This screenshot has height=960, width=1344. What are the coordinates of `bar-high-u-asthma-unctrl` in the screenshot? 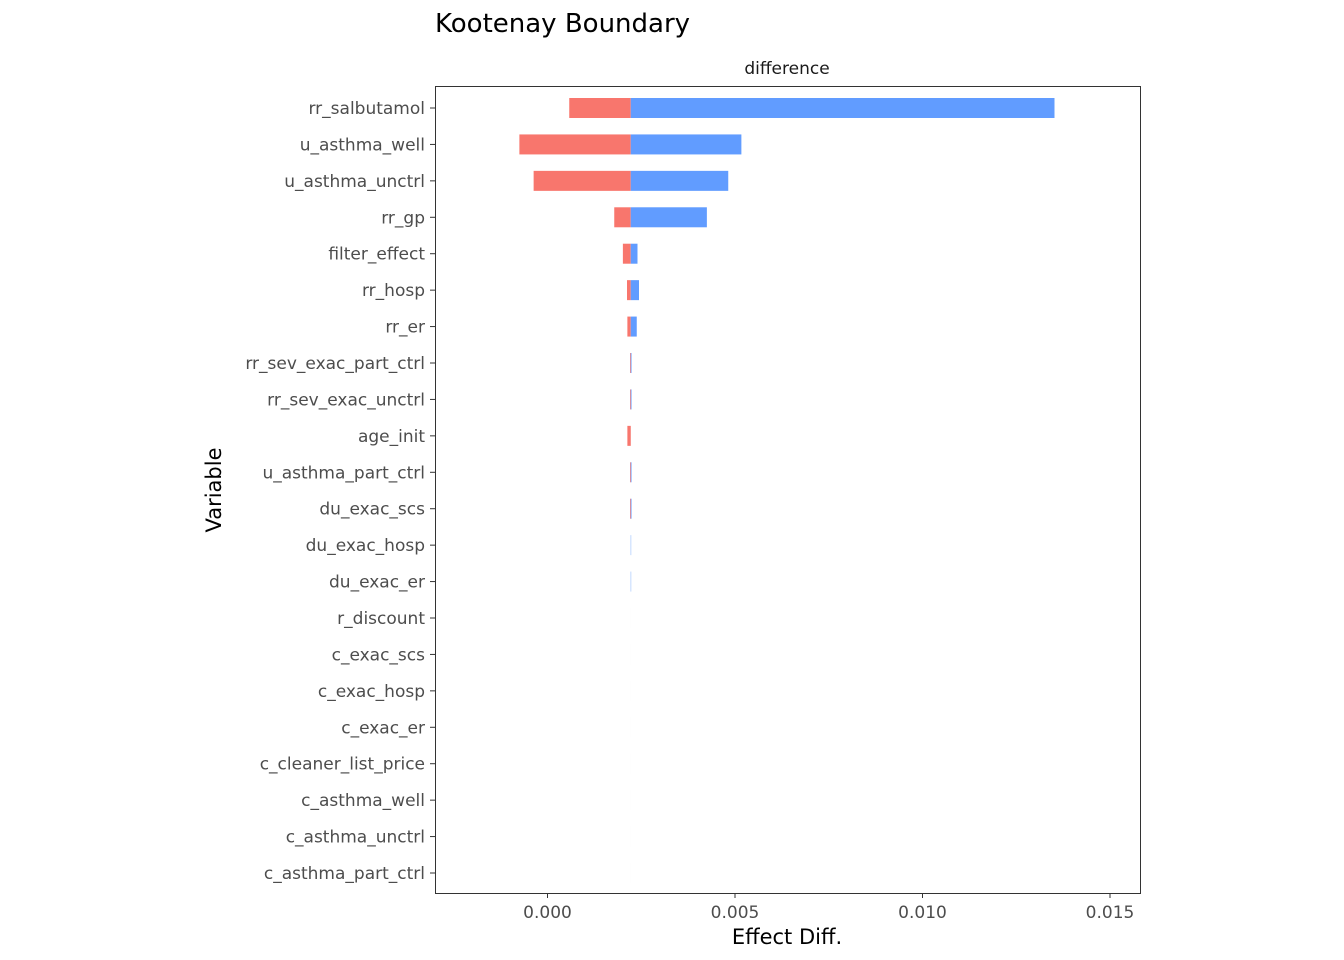 It's located at (679, 180).